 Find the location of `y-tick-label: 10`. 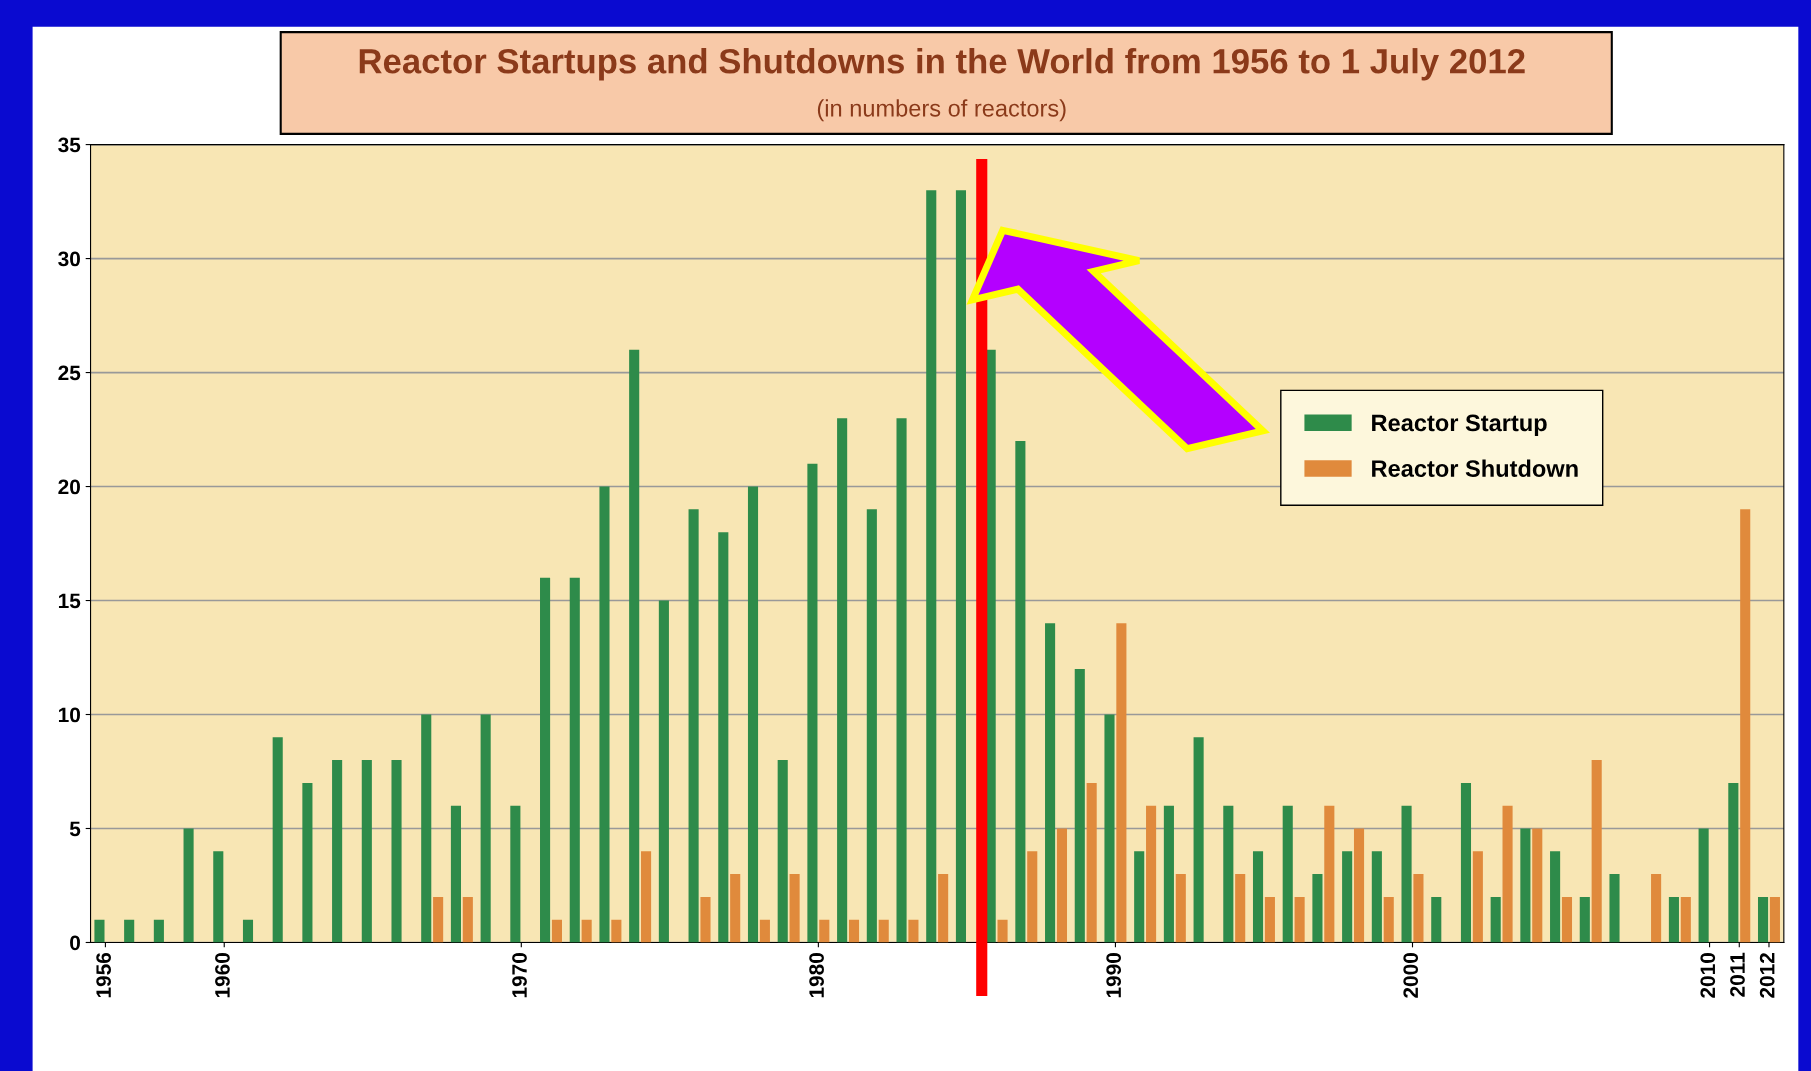

y-tick-label: 10 is located at coordinates (69, 715).